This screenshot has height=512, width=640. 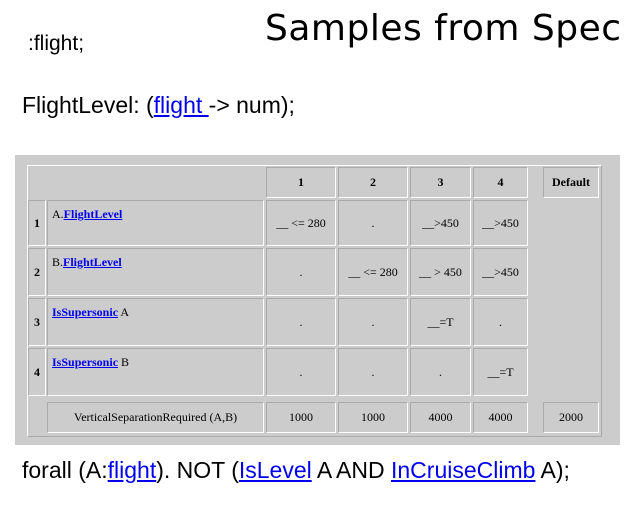 I want to click on condition-suffix: B, so click(x=124, y=362).